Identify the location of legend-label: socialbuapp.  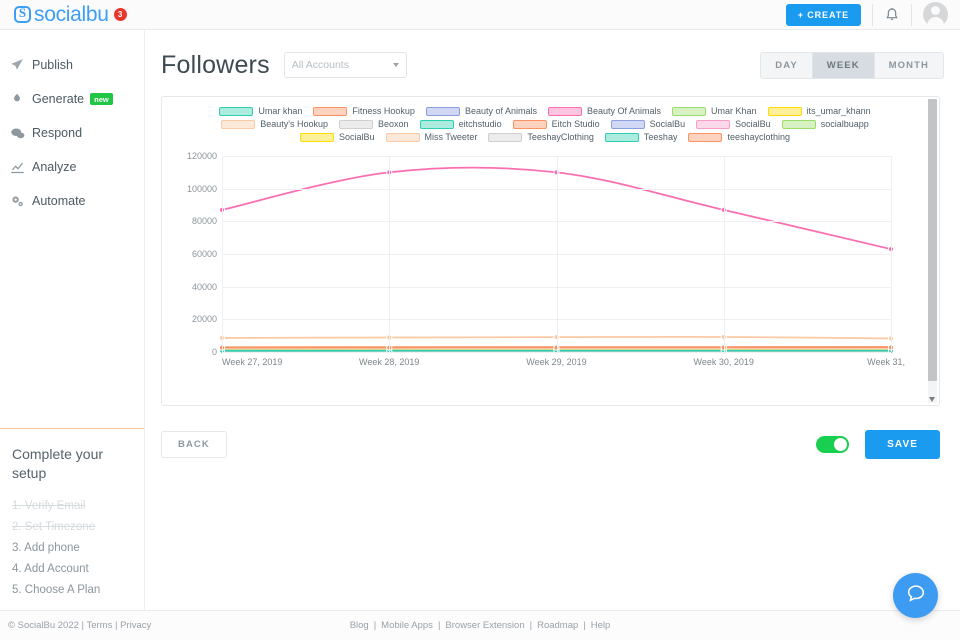
(844, 124).